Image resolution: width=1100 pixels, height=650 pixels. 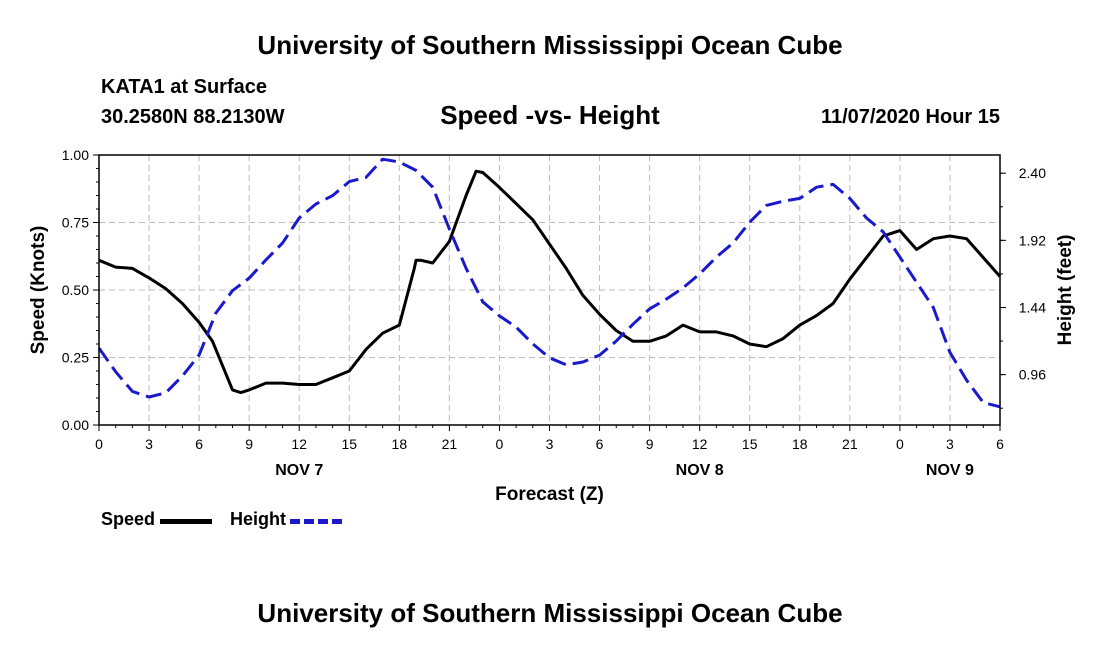 I want to click on station-coordinates: 30.2580N 88.2130W, so click(x=193, y=117).